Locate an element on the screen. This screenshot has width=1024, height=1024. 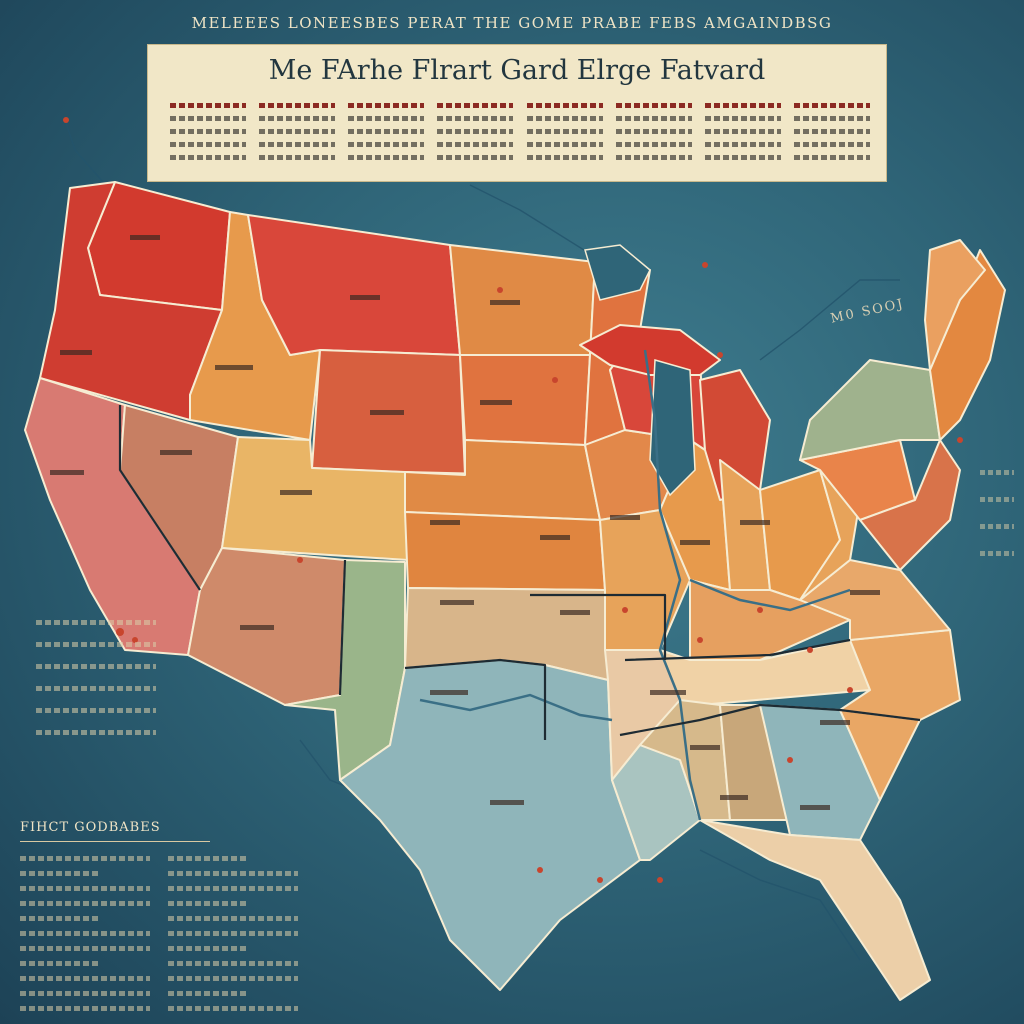
title-panel: Me FArhe Flrart Gard Elrge Fatvard is located at coordinates (517, 113).